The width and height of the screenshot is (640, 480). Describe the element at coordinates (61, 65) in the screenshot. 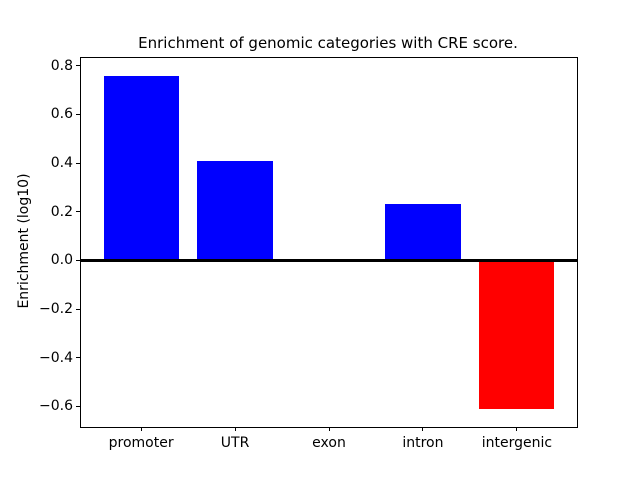

I see `ytick-label: 0.8` at that location.